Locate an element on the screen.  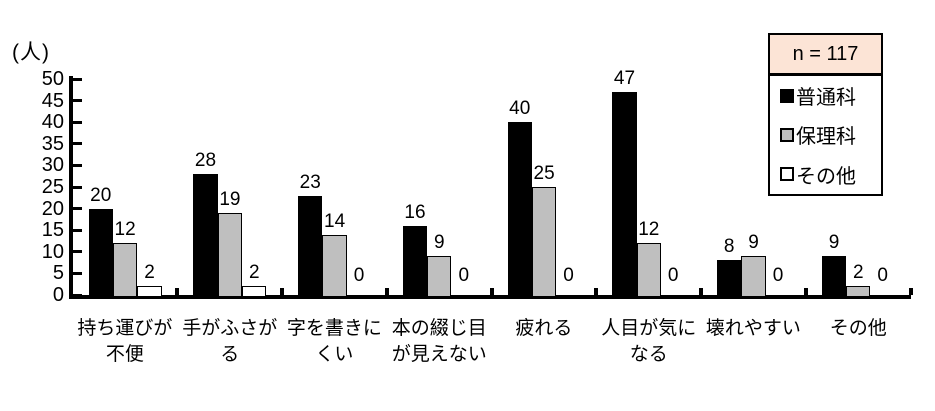
y-axis-unit-label: (人) is located at coordinates (31, 52).